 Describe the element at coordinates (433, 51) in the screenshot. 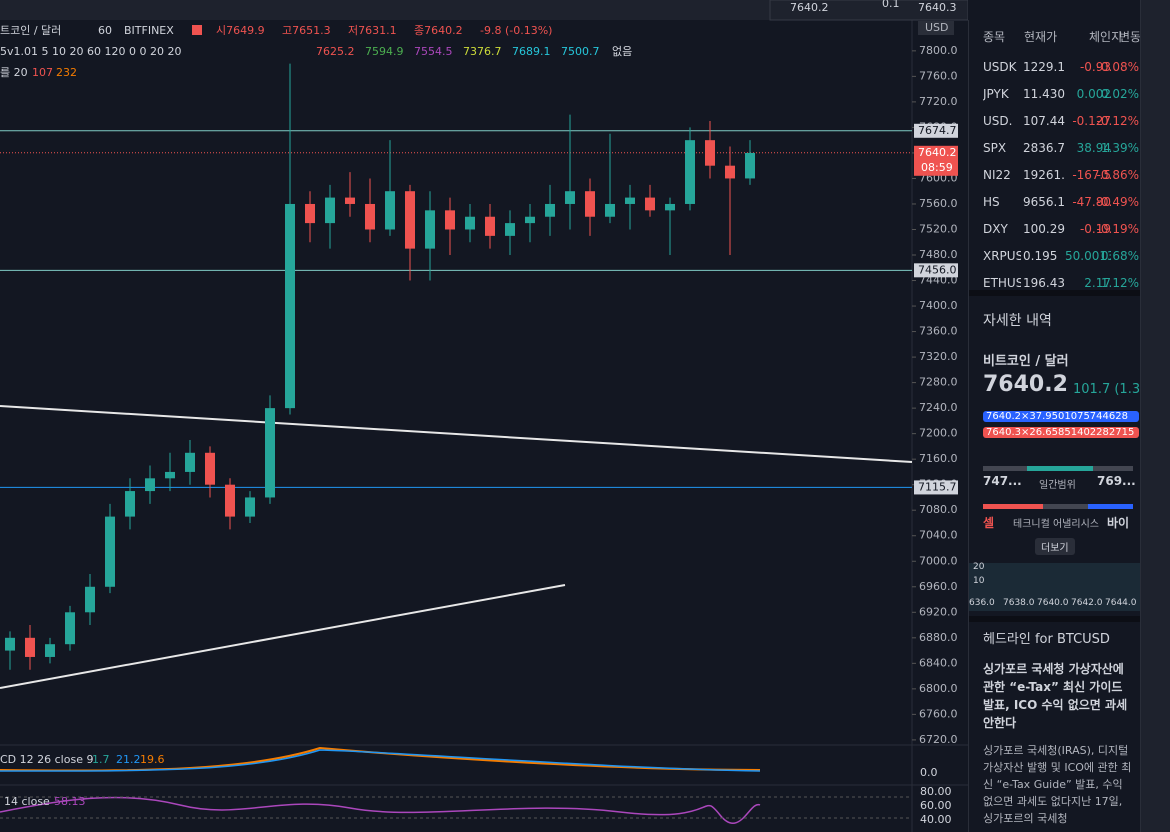

I see `ma-value: 7554.5` at that location.